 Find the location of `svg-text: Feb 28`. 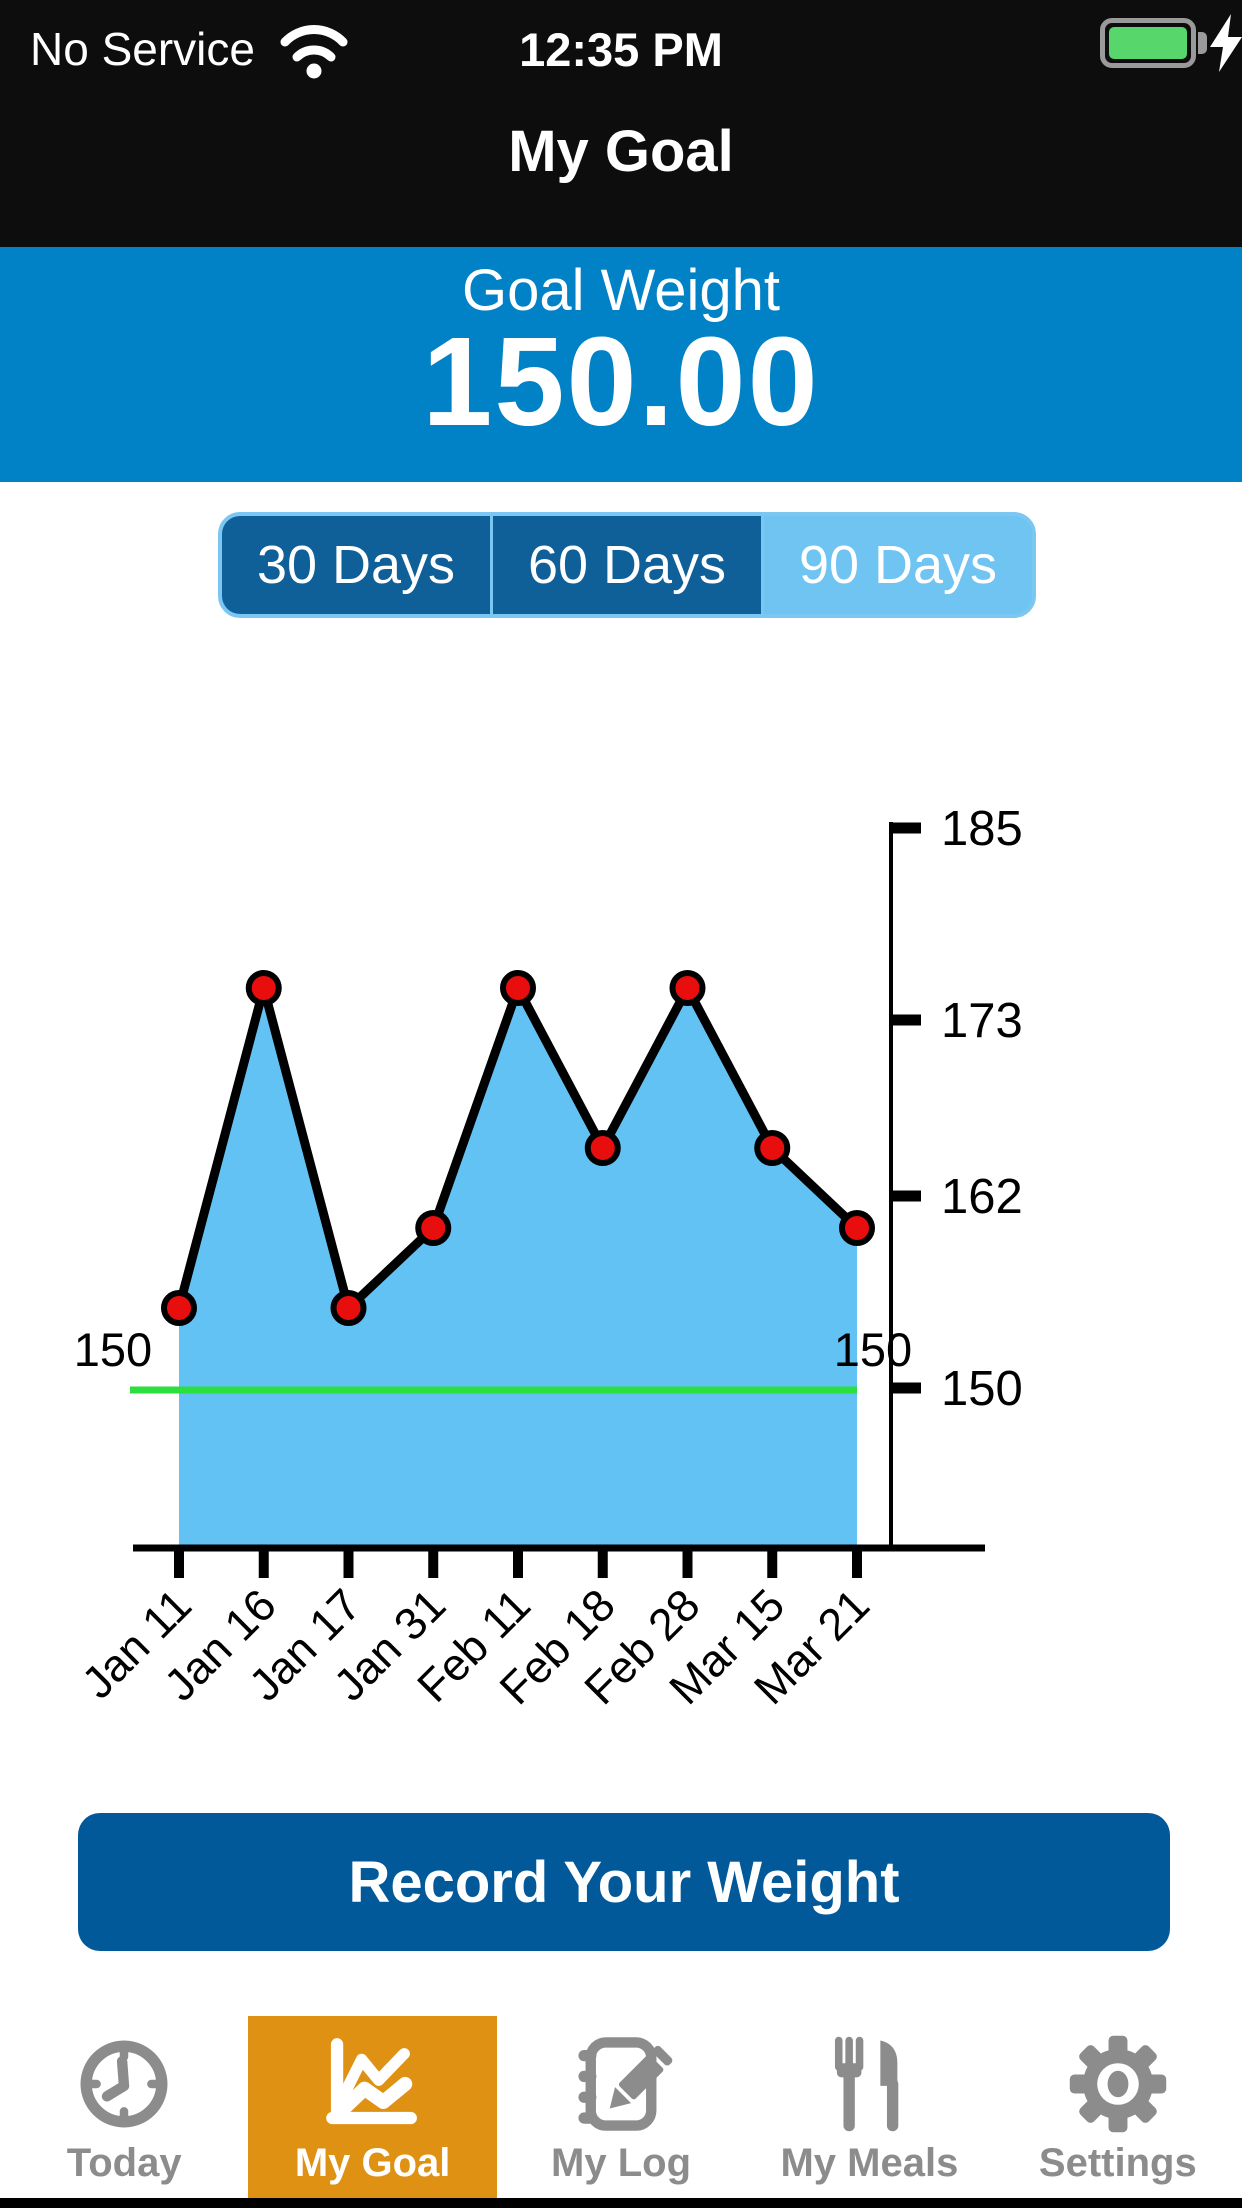

svg-text: Feb 28 is located at coordinates (641, 1646).